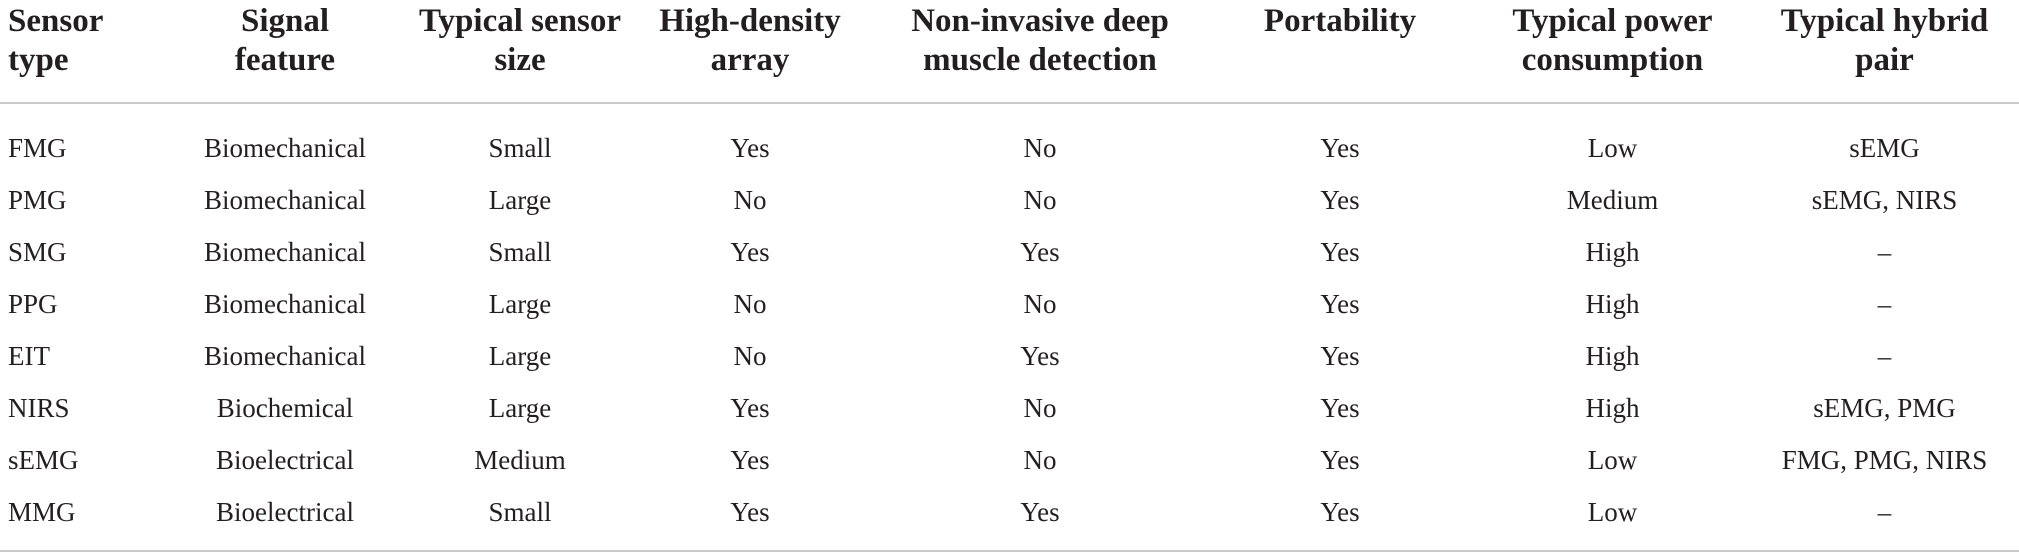 The image size is (2019, 559). Describe the element at coordinates (1009, 252) in the screenshot. I see `table-row: SMG Biomechanical Small Yes Yes Yes High –` at that location.